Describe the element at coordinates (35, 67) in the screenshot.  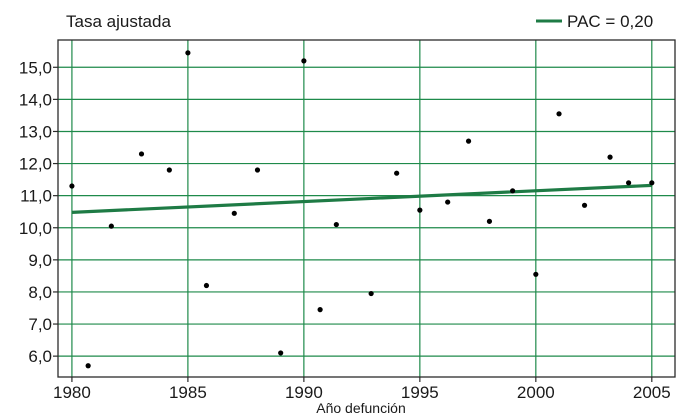
I see `y-tick-label: 15,0` at that location.